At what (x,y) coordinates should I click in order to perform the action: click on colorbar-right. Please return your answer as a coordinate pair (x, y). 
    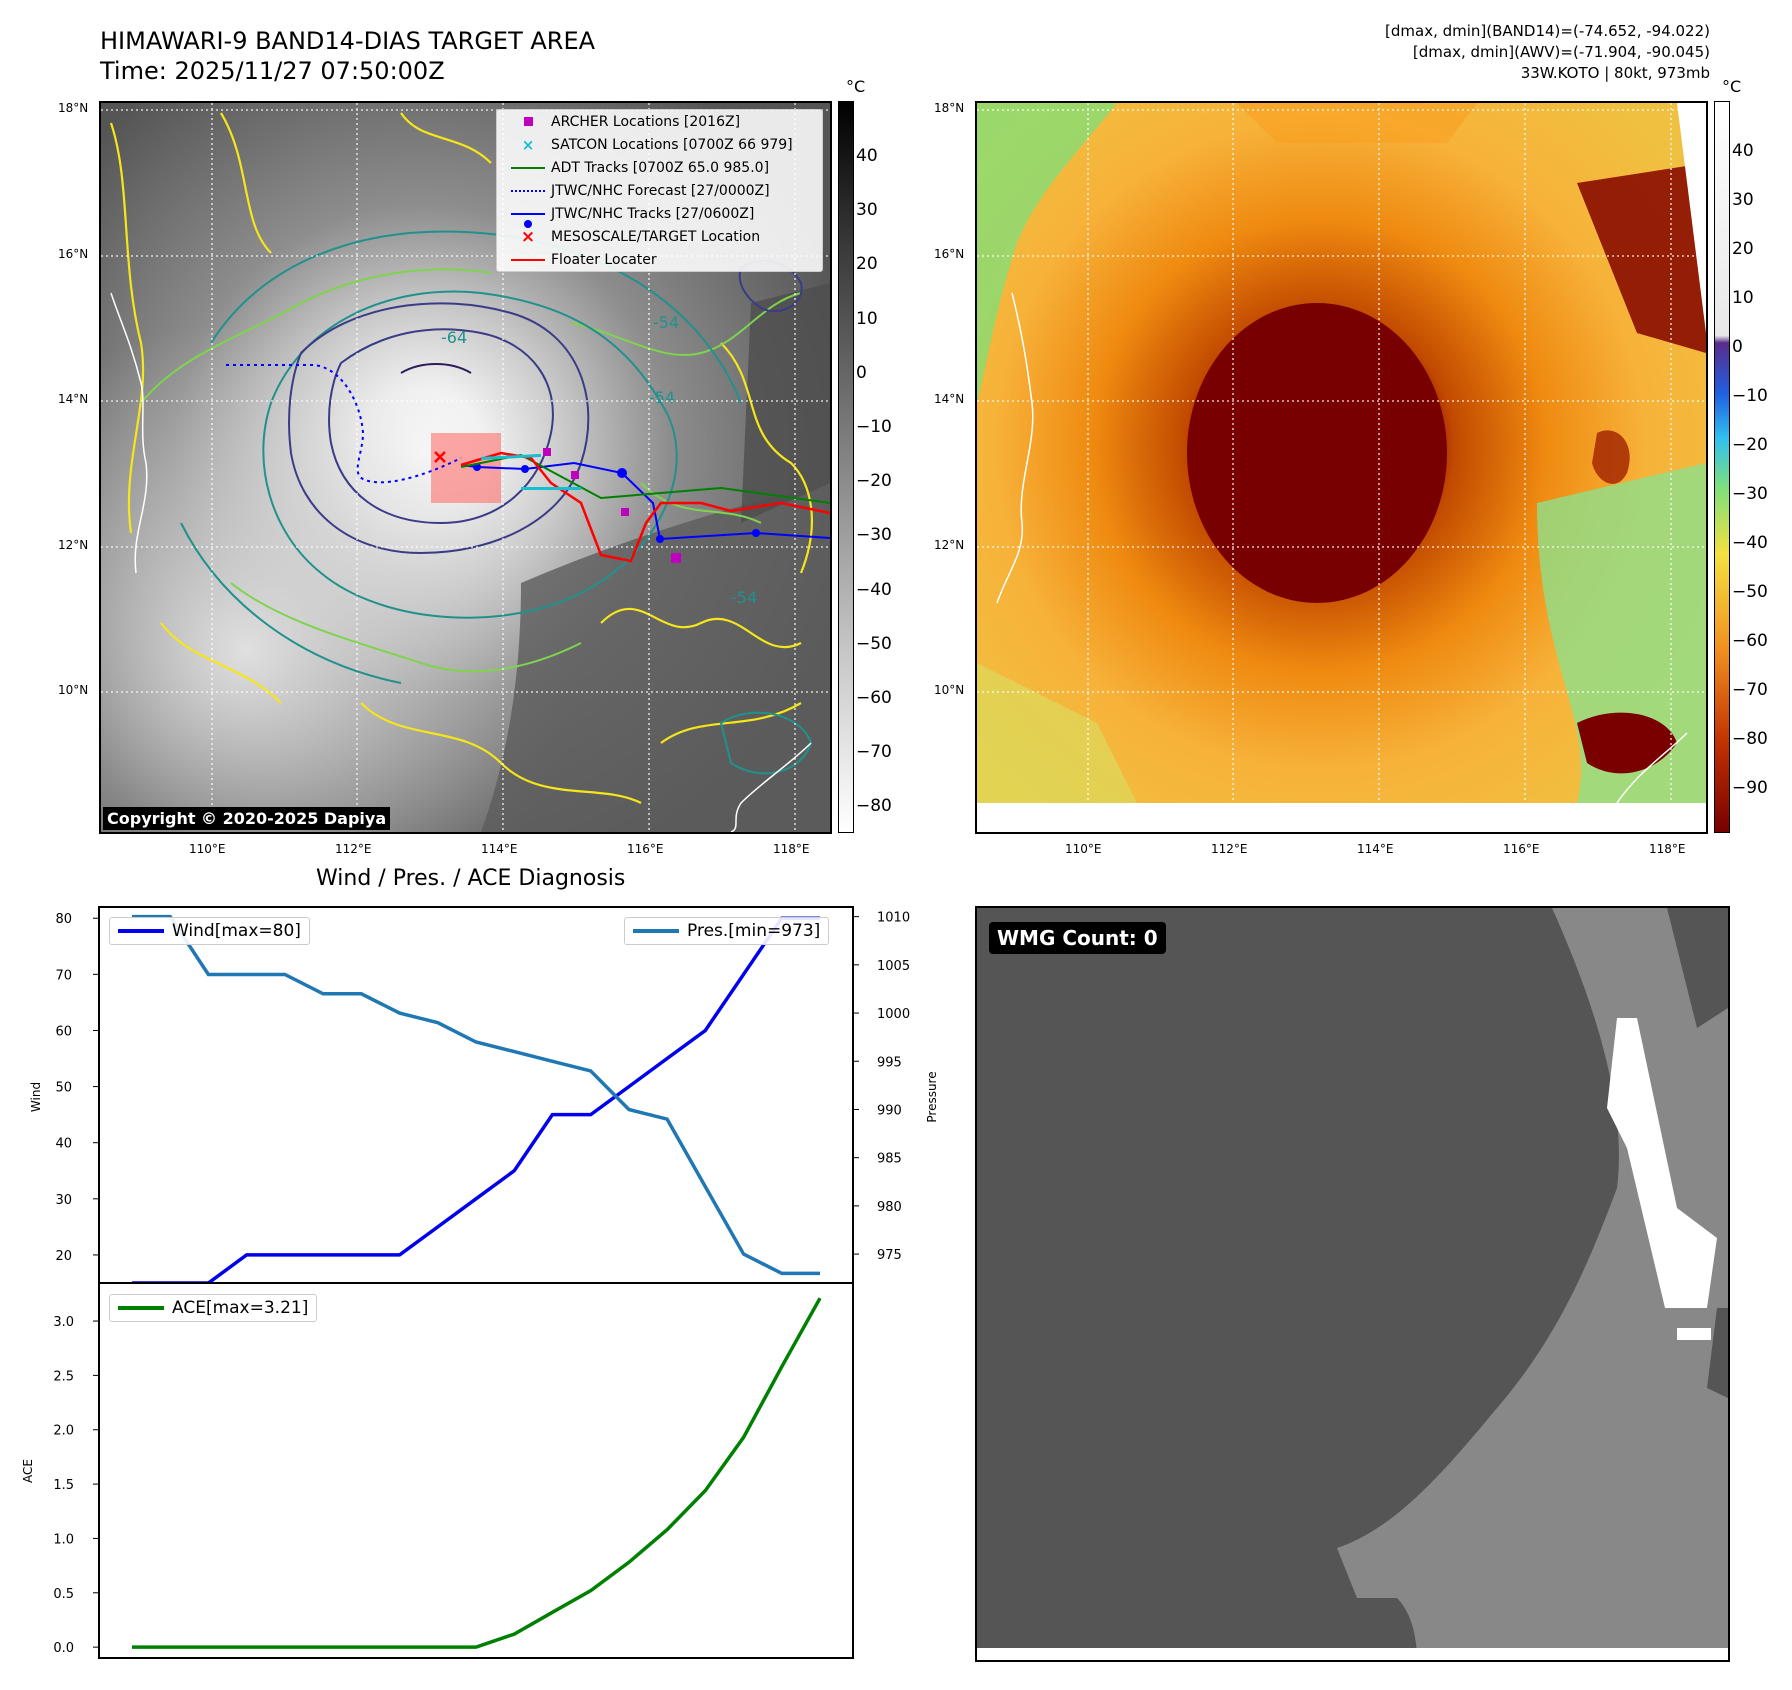
    Looking at the image, I should click on (1722, 467).